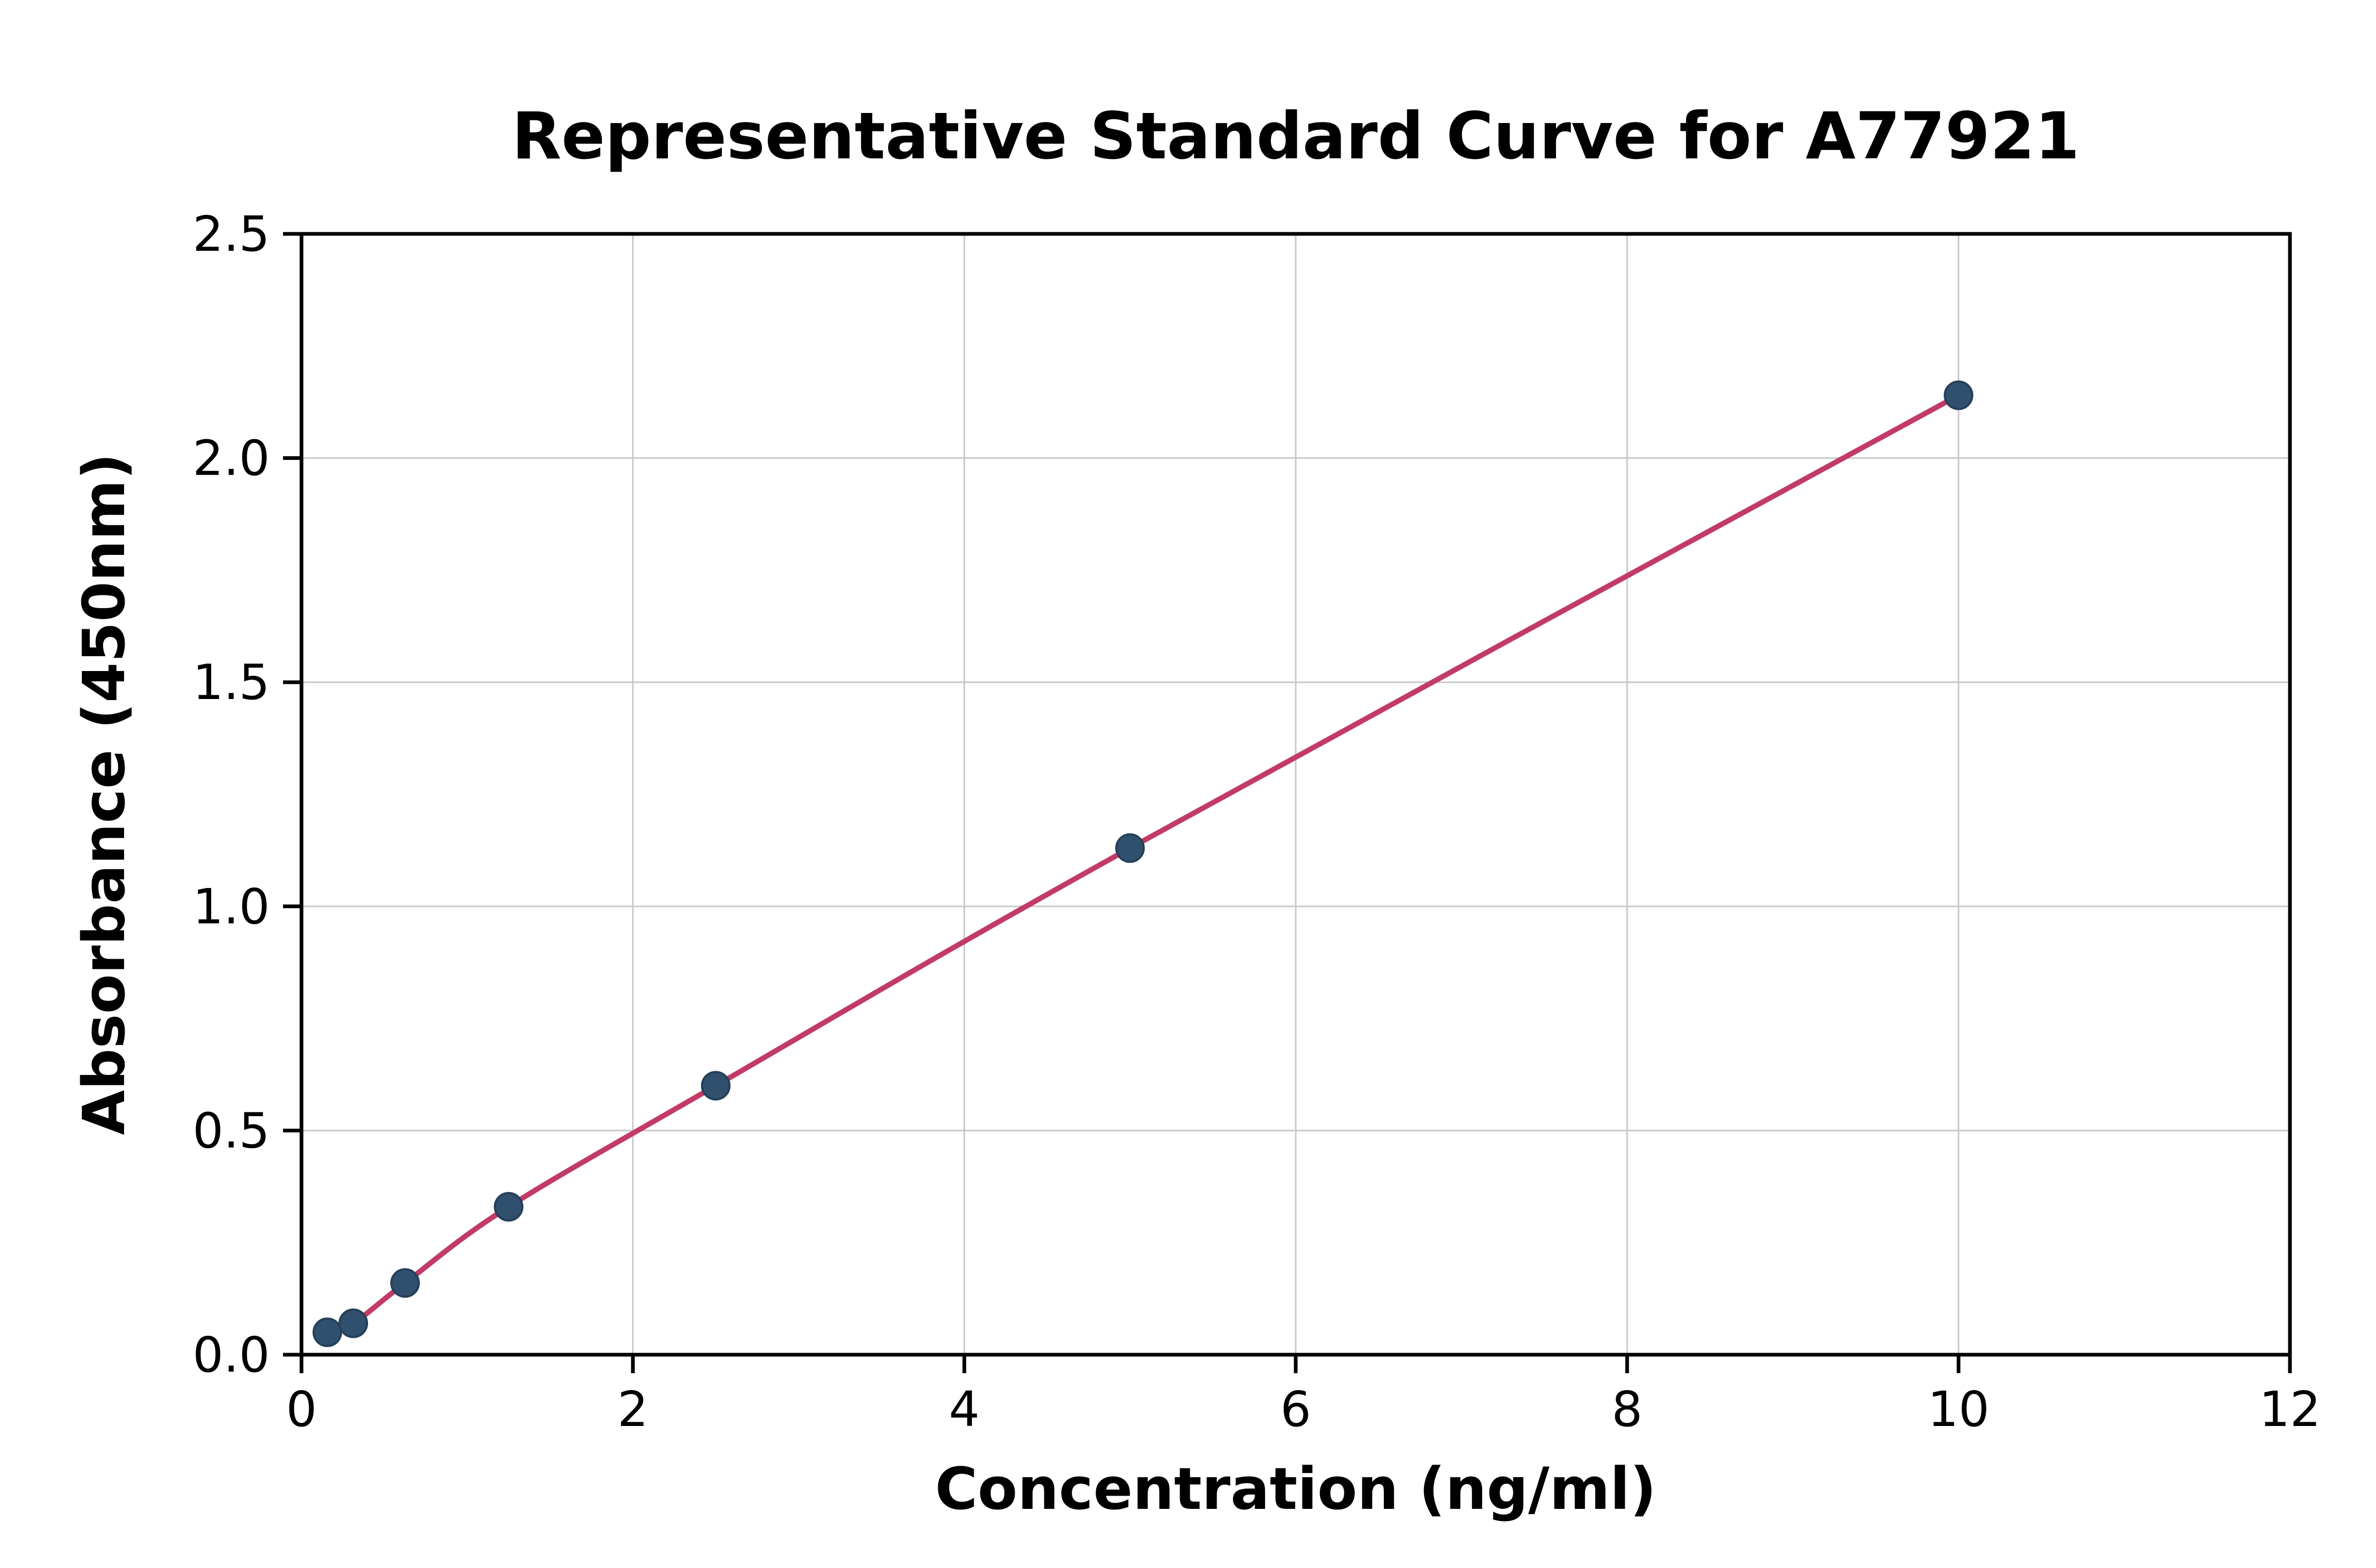 The image size is (2376, 1568). What do you see at coordinates (633, 1409) in the screenshot?
I see `x-tick-label: 2` at bounding box center [633, 1409].